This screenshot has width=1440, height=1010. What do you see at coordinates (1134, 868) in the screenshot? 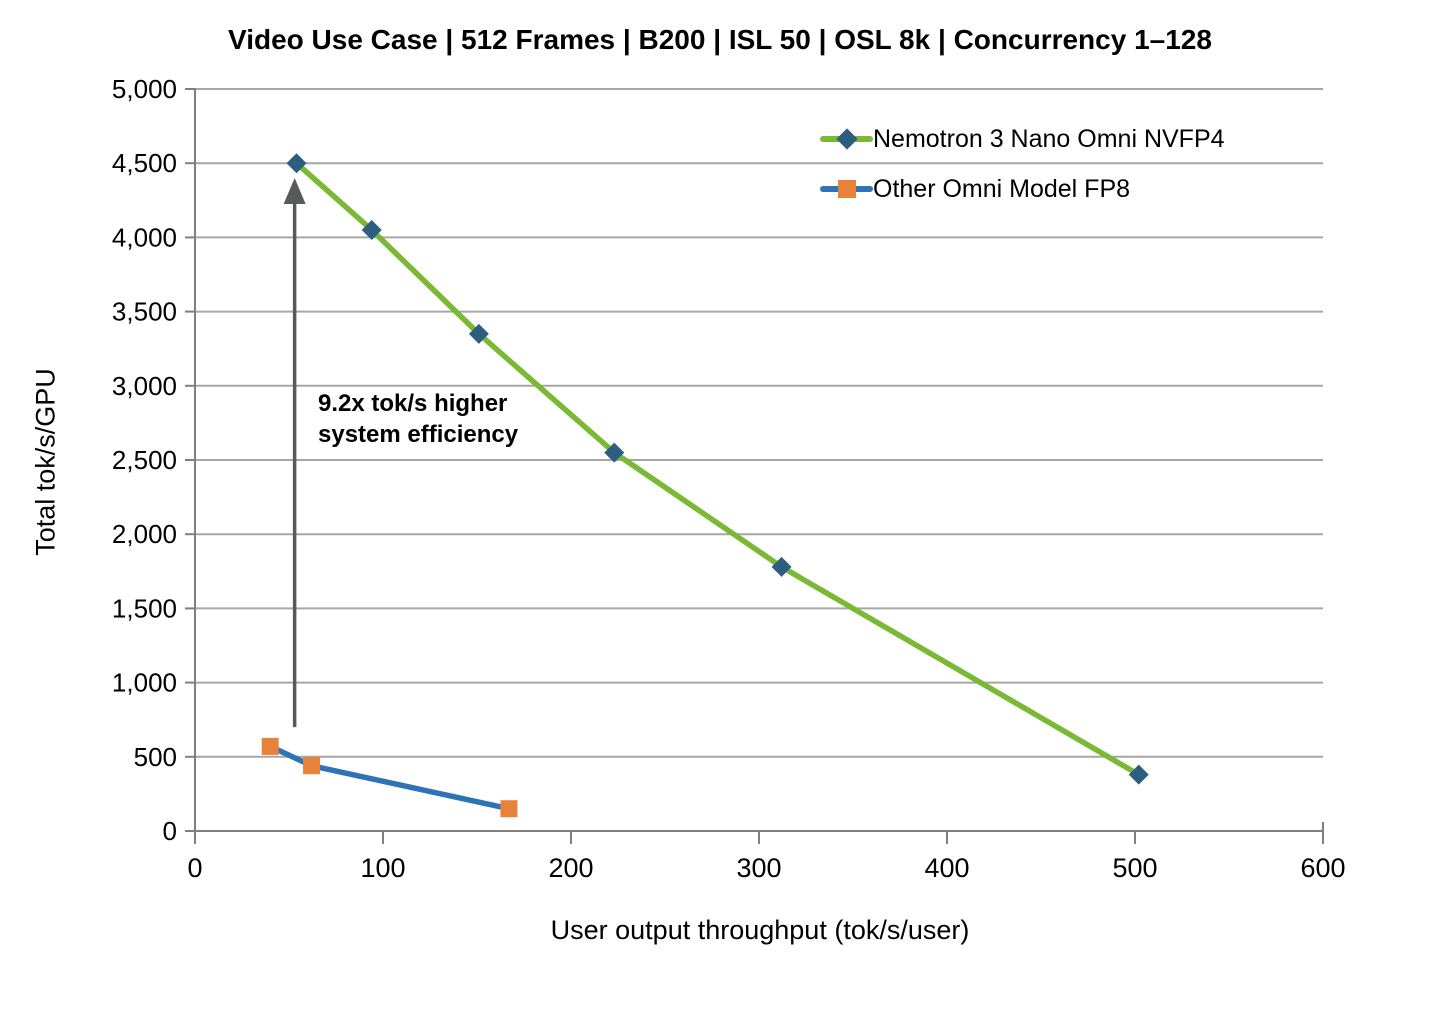
I see `x-tick-label: 500` at bounding box center [1134, 868].